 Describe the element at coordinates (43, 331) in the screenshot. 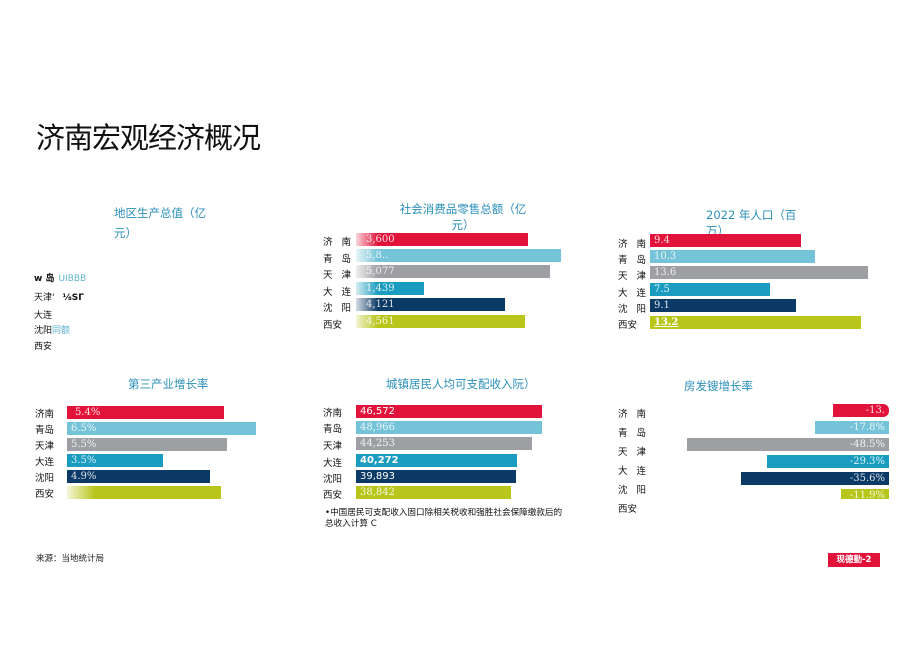

I see `gdp-row-label: 沈阳` at that location.